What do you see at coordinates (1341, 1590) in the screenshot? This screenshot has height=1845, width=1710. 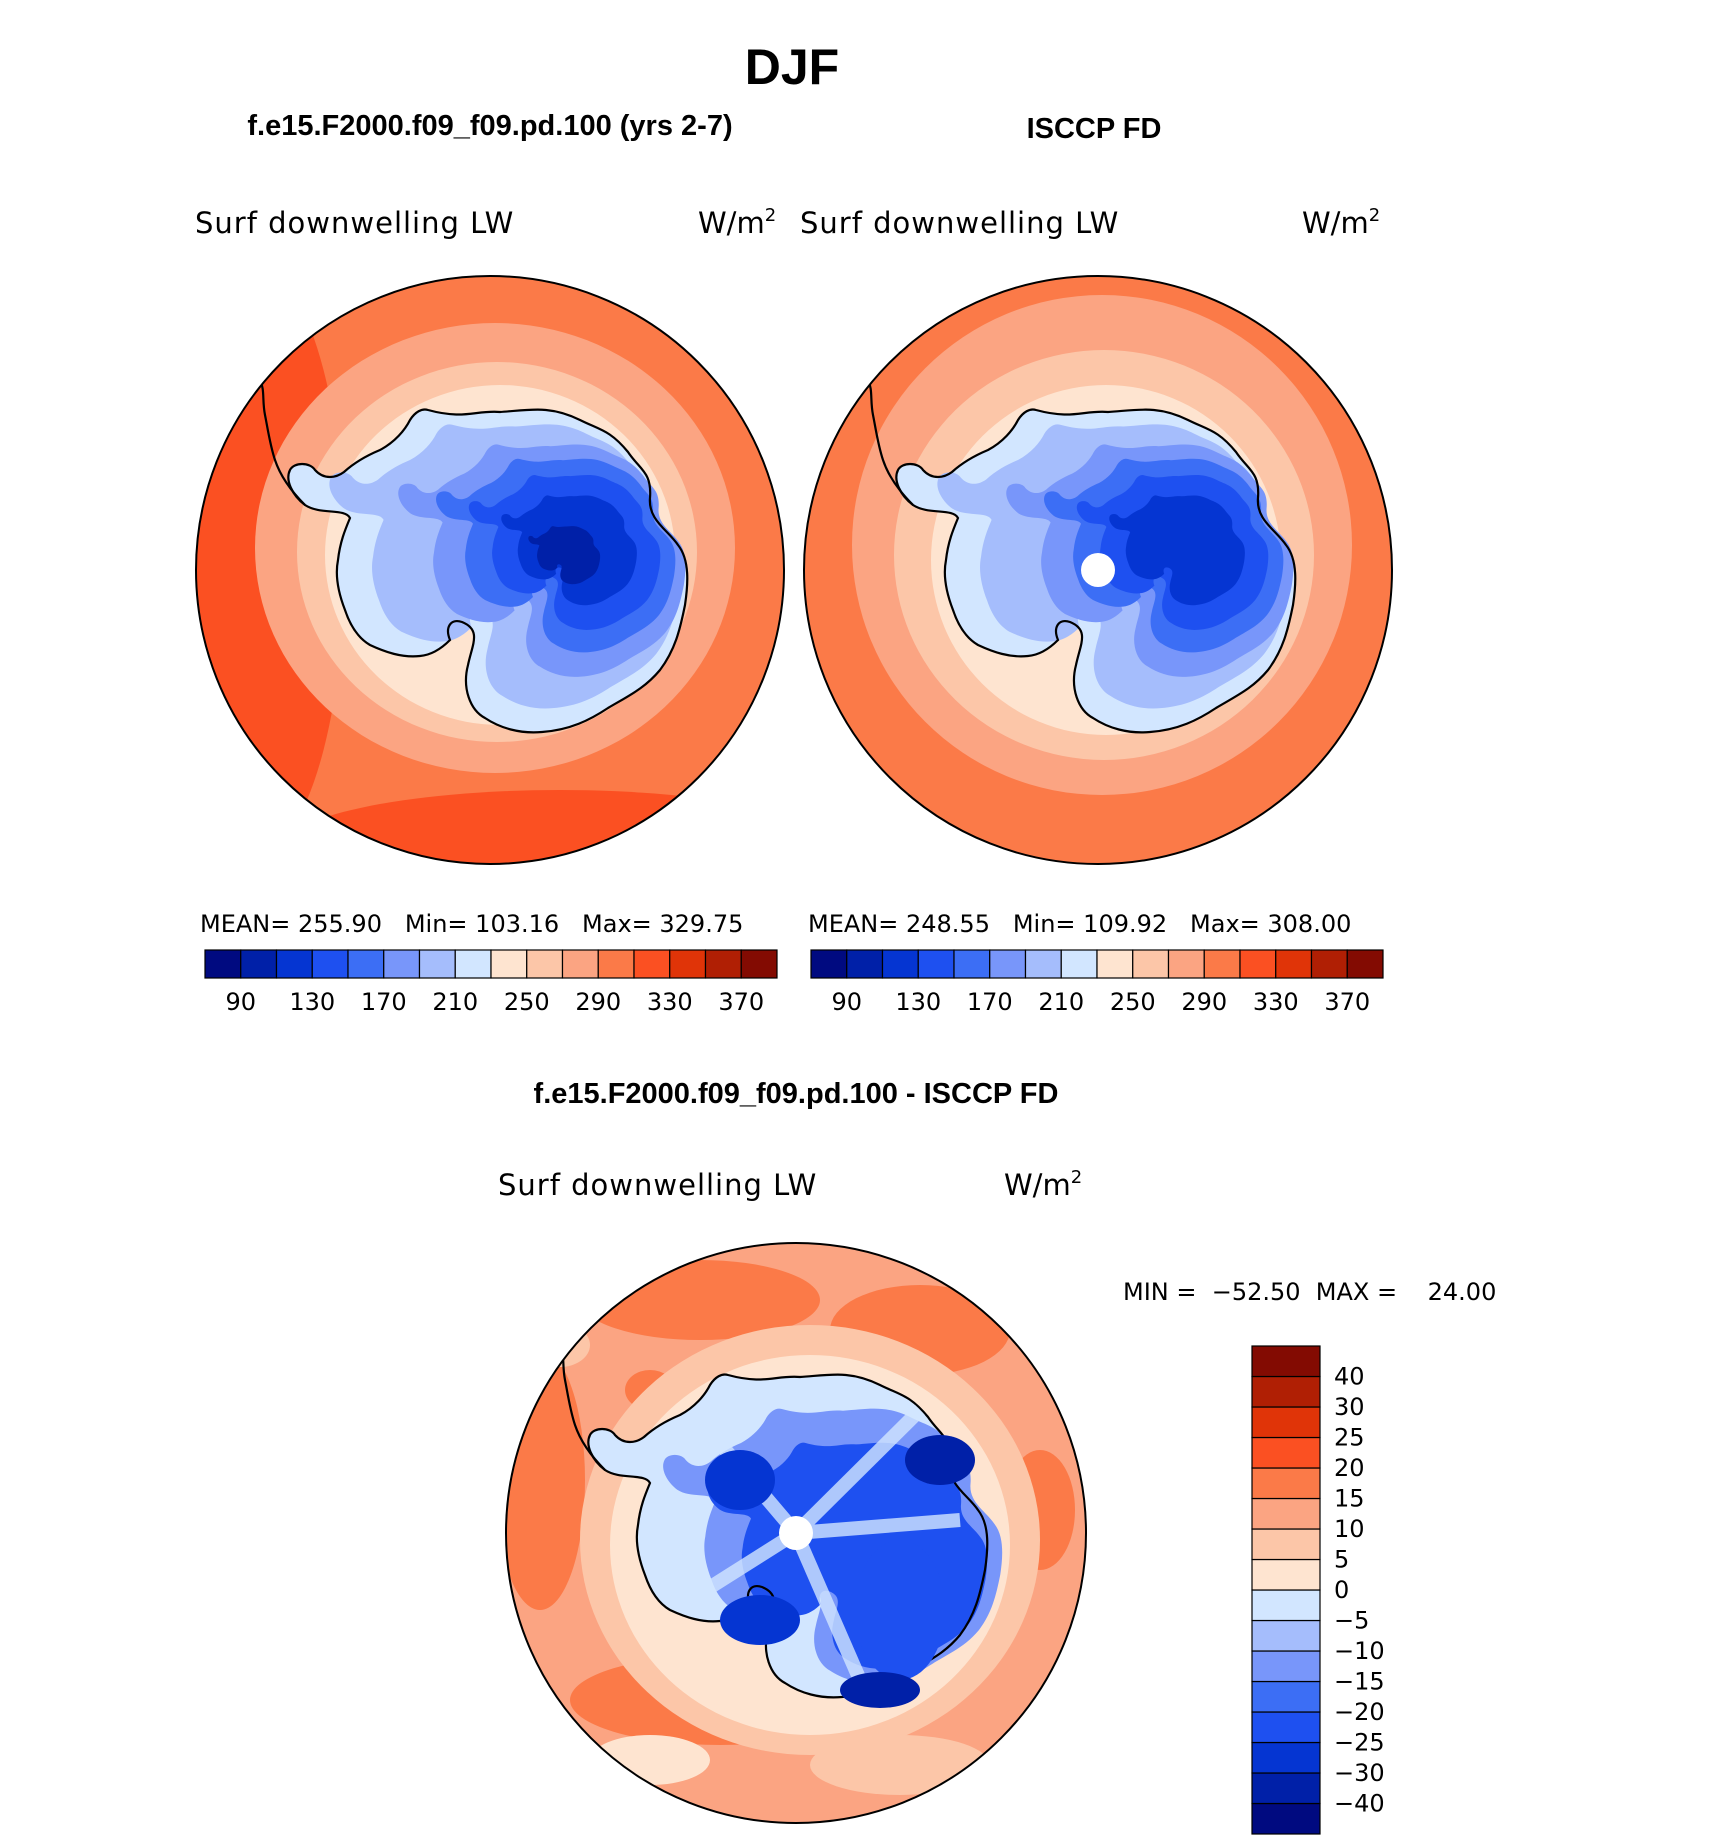 I see `colorbar-tick-label: 0` at bounding box center [1341, 1590].